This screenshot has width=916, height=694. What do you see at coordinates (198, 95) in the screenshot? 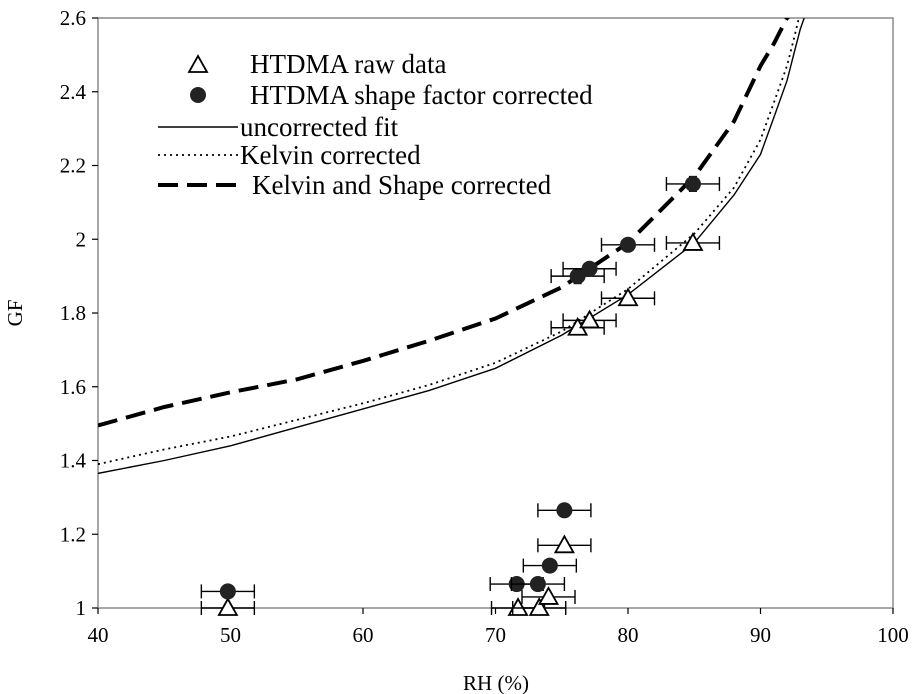
I see `legend-circle-marker` at bounding box center [198, 95].